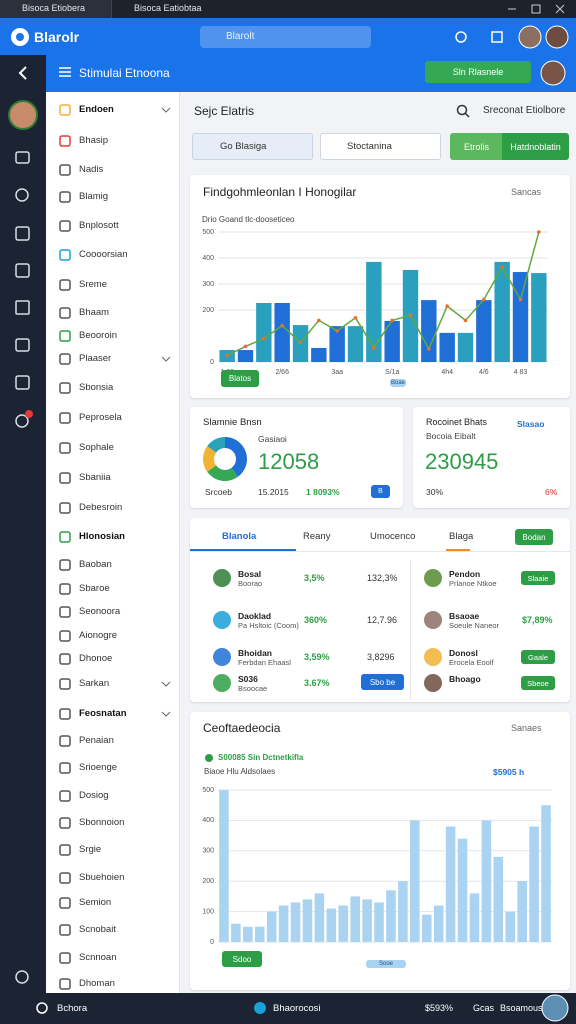 The width and height of the screenshot is (576, 1024). I want to click on sidebar-item: Scnobait, so click(97, 929).